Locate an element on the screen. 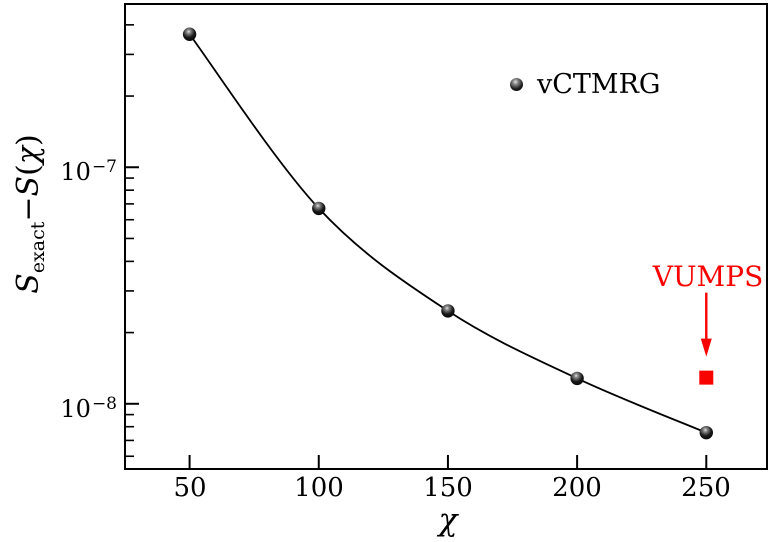 Image resolution: width=771 pixels, height=542 pixels. legend: vCTMRG is located at coordinates (585, 84).